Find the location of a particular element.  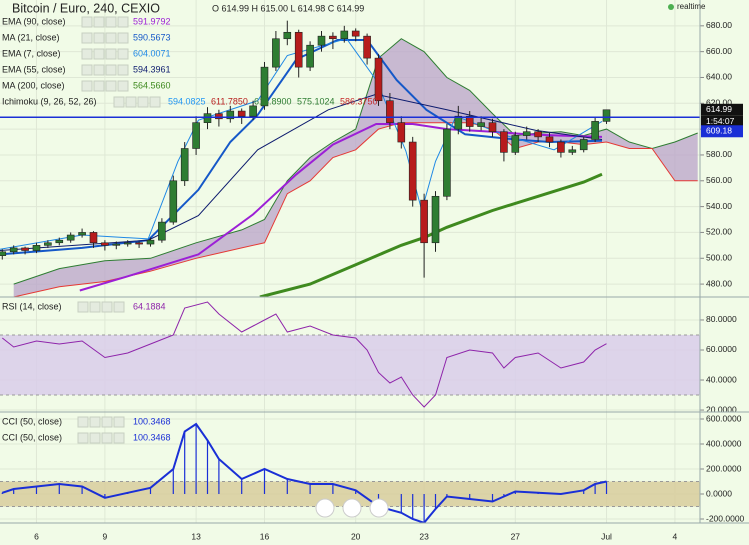

y-tick-label: 0.0000 is located at coordinates (719, 493).